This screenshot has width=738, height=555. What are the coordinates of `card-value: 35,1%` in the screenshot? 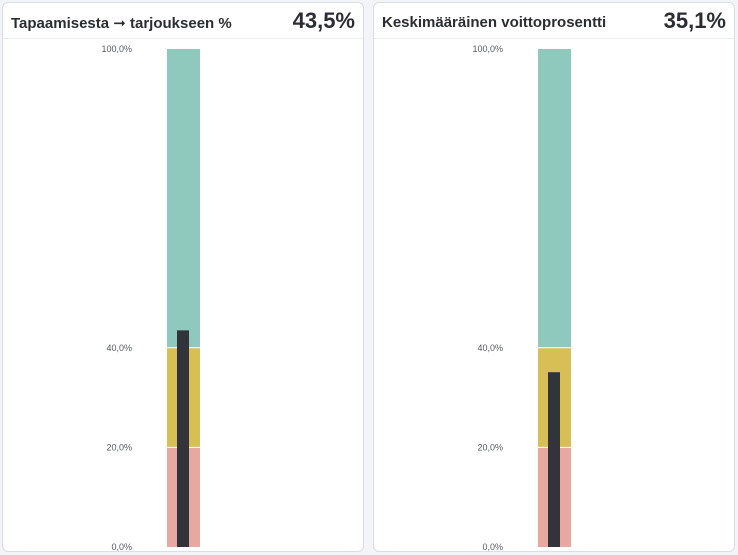 It's located at (694, 20).